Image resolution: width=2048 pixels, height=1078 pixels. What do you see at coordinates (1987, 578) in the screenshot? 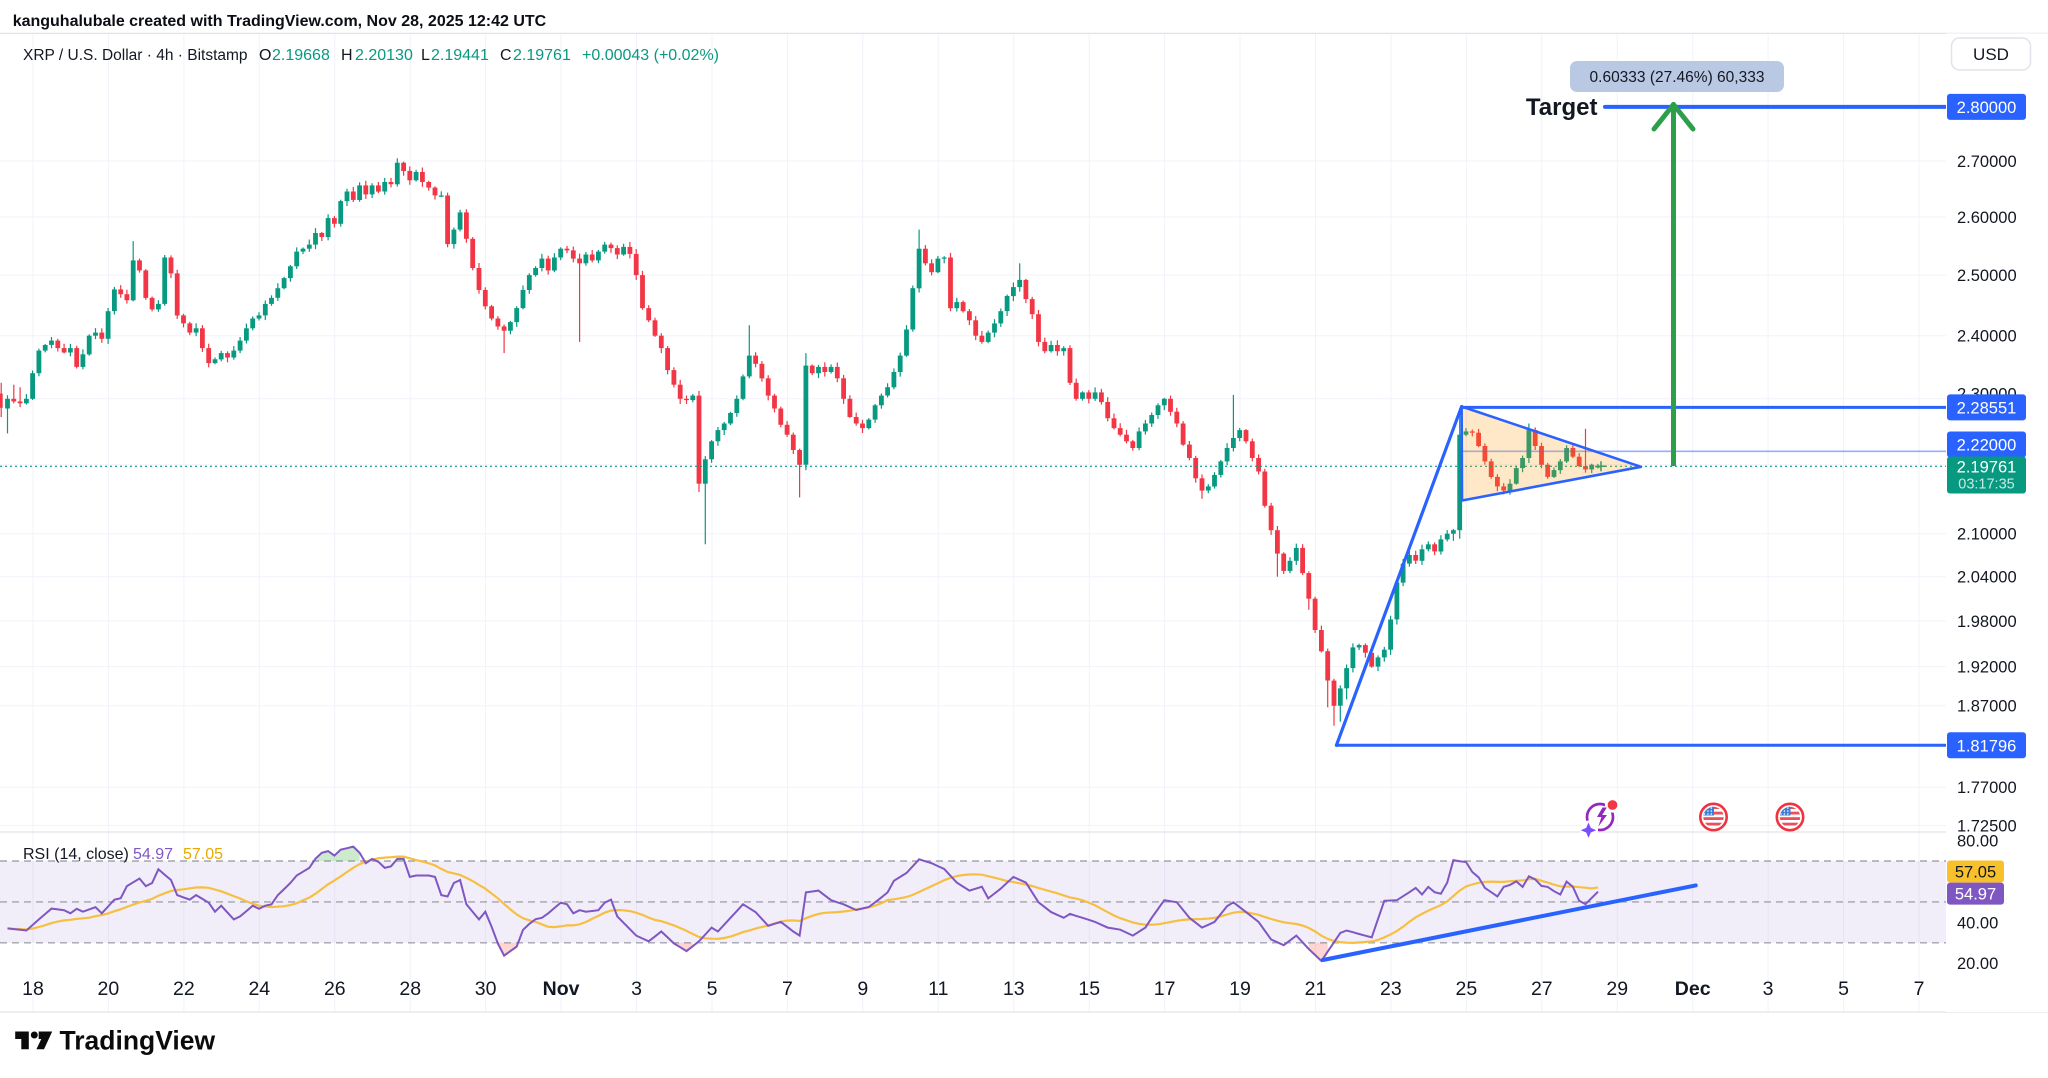
I see `svg-text: 2.04000` at bounding box center [1987, 578].